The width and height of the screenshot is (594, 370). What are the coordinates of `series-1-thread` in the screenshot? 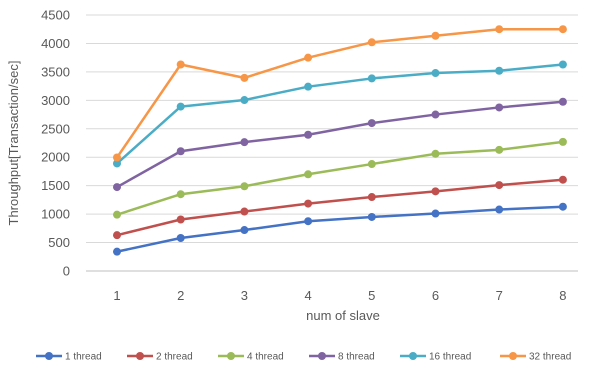 It's located at (340, 229).